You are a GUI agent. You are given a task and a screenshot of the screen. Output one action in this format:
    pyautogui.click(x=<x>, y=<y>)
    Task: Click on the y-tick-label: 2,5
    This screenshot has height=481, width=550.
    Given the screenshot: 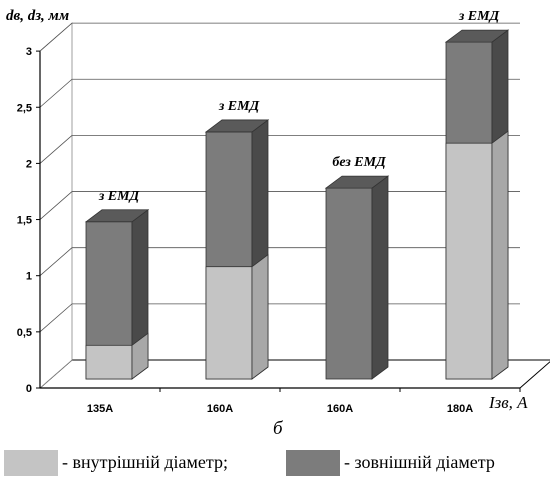 What is the action you would take?
    pyautogui.click(x=24, y=108)
    